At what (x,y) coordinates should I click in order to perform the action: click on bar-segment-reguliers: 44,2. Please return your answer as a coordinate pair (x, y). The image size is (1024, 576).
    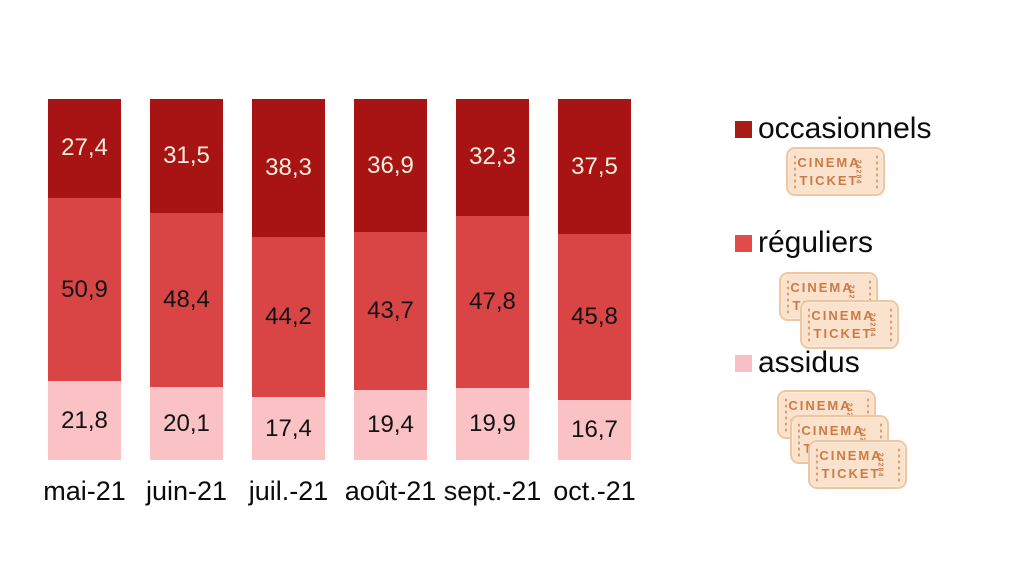
    Looking at the image, I should click on (288, 317).